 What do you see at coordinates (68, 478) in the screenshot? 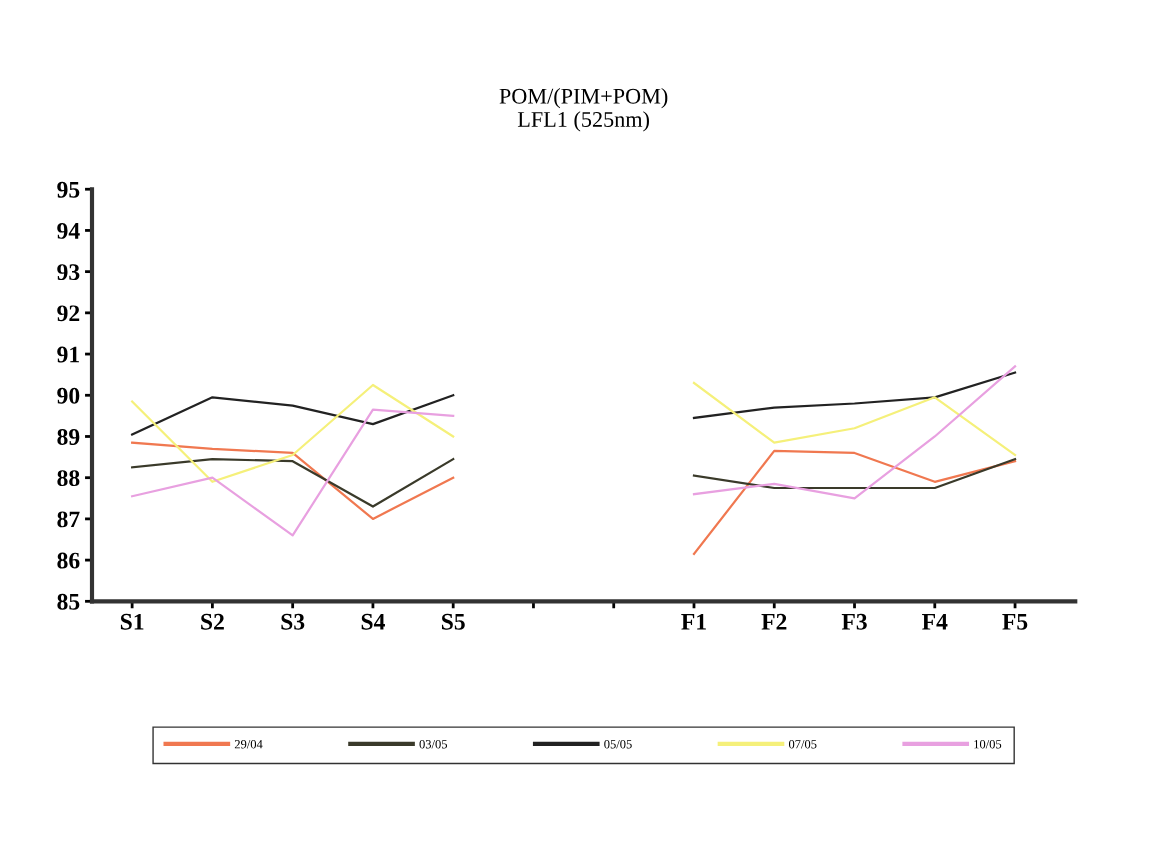
I see `y-tick-label: 88` at bounding box center [68, 478].